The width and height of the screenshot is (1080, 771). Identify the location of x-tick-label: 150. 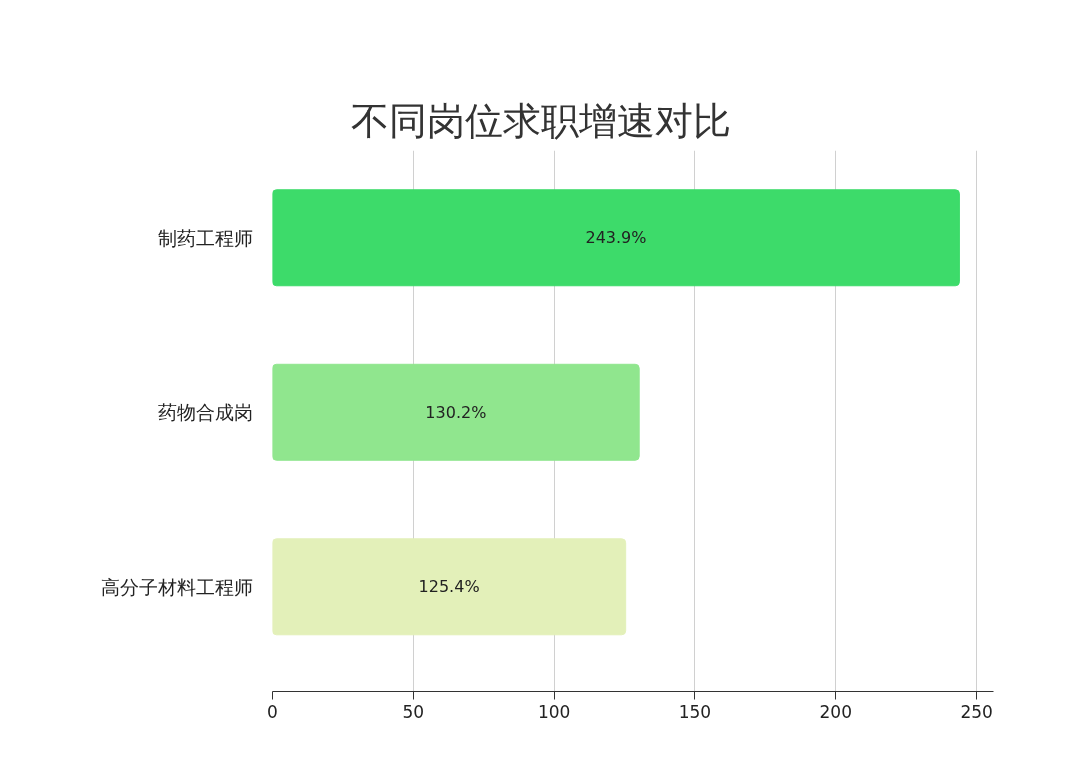
(695, 711).